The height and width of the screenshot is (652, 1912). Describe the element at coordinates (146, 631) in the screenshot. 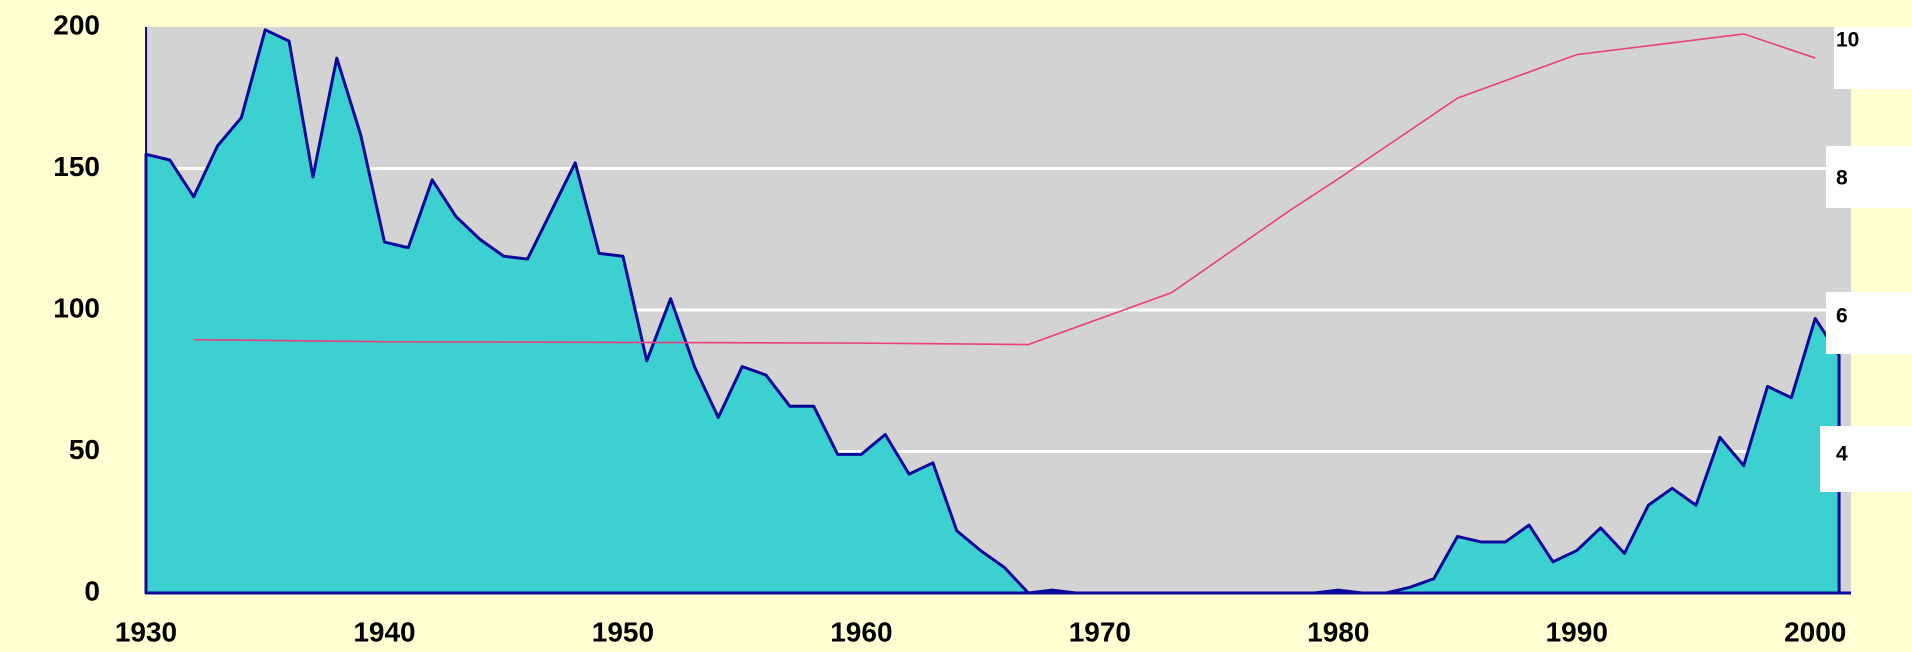

I see `x-tick-label: 1930` at that location.